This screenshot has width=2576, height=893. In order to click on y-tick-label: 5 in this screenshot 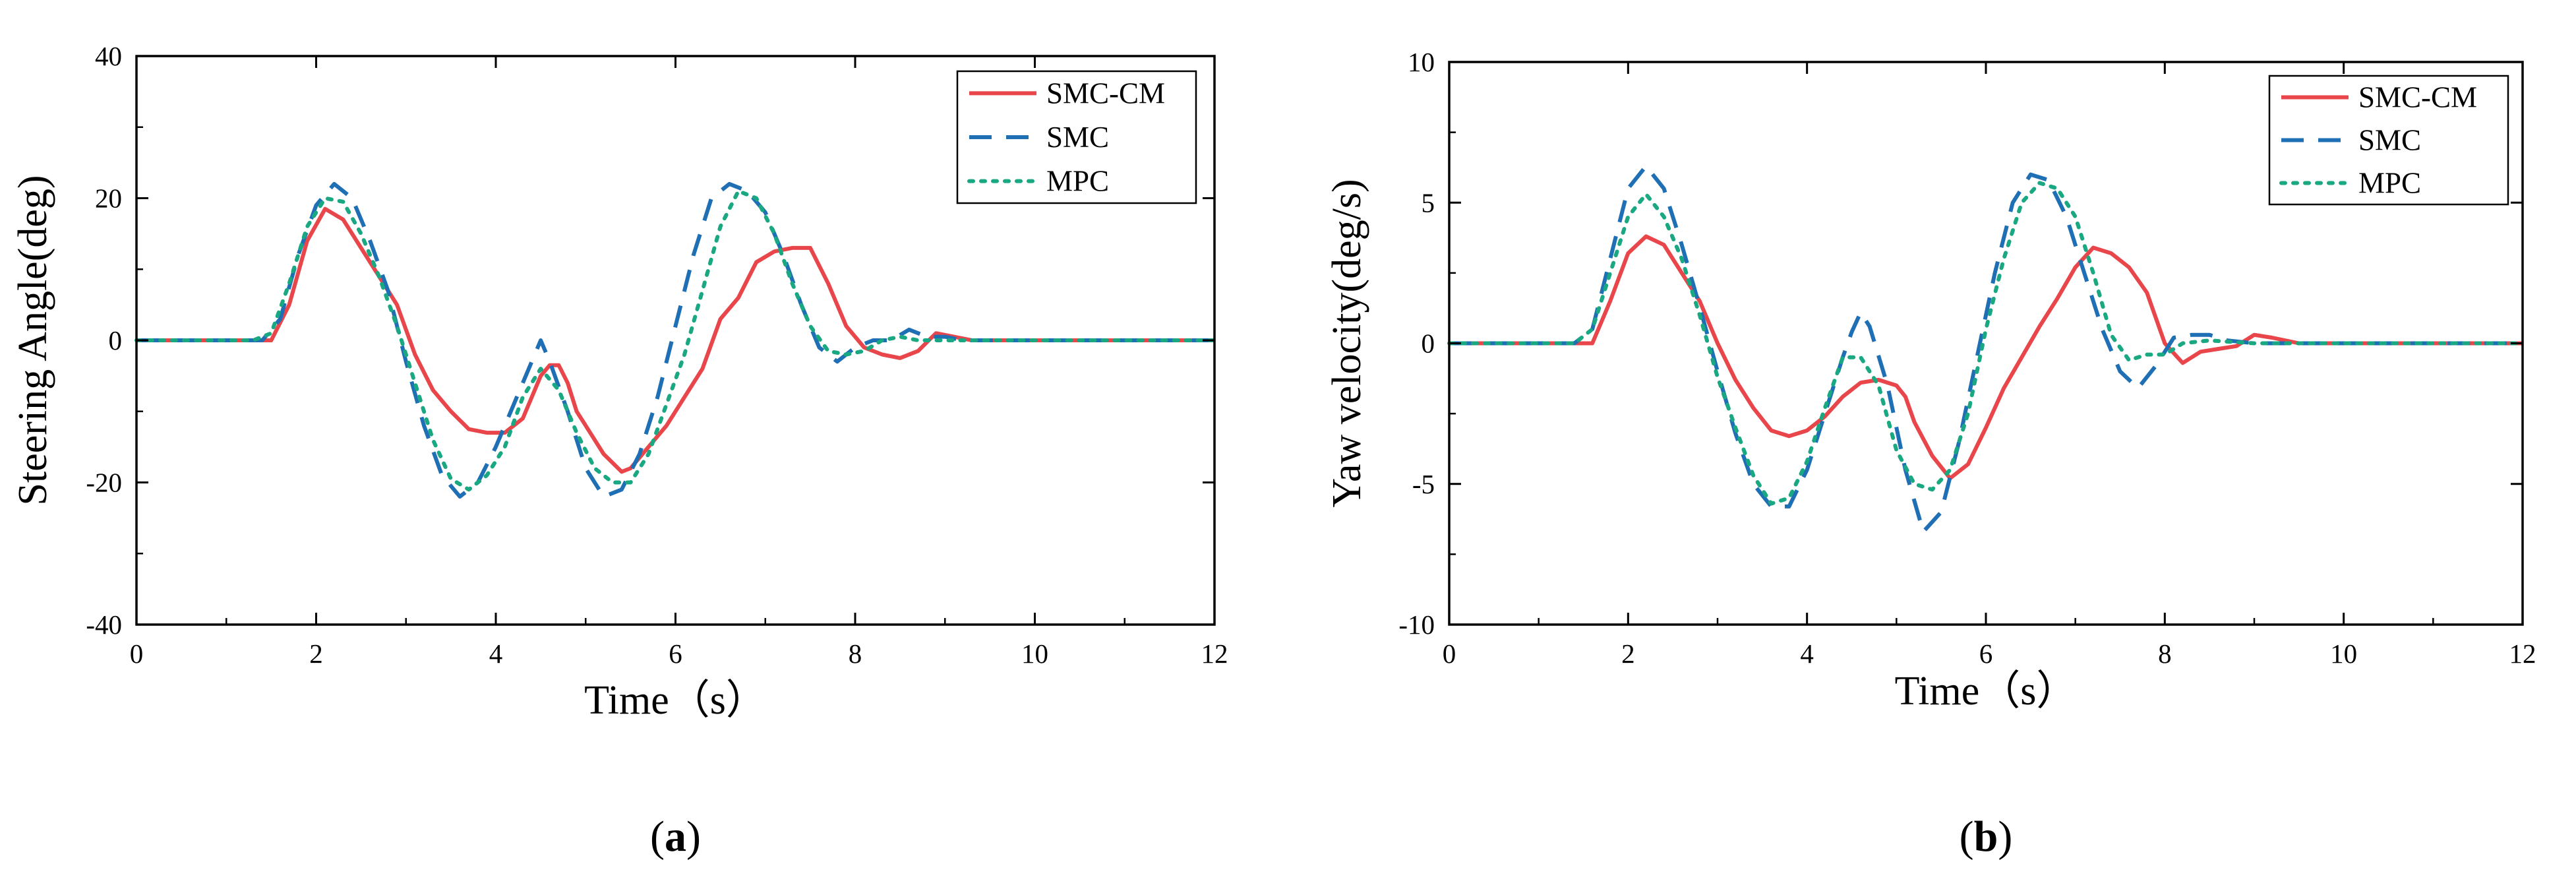, I will do `click(1429, 202)`.